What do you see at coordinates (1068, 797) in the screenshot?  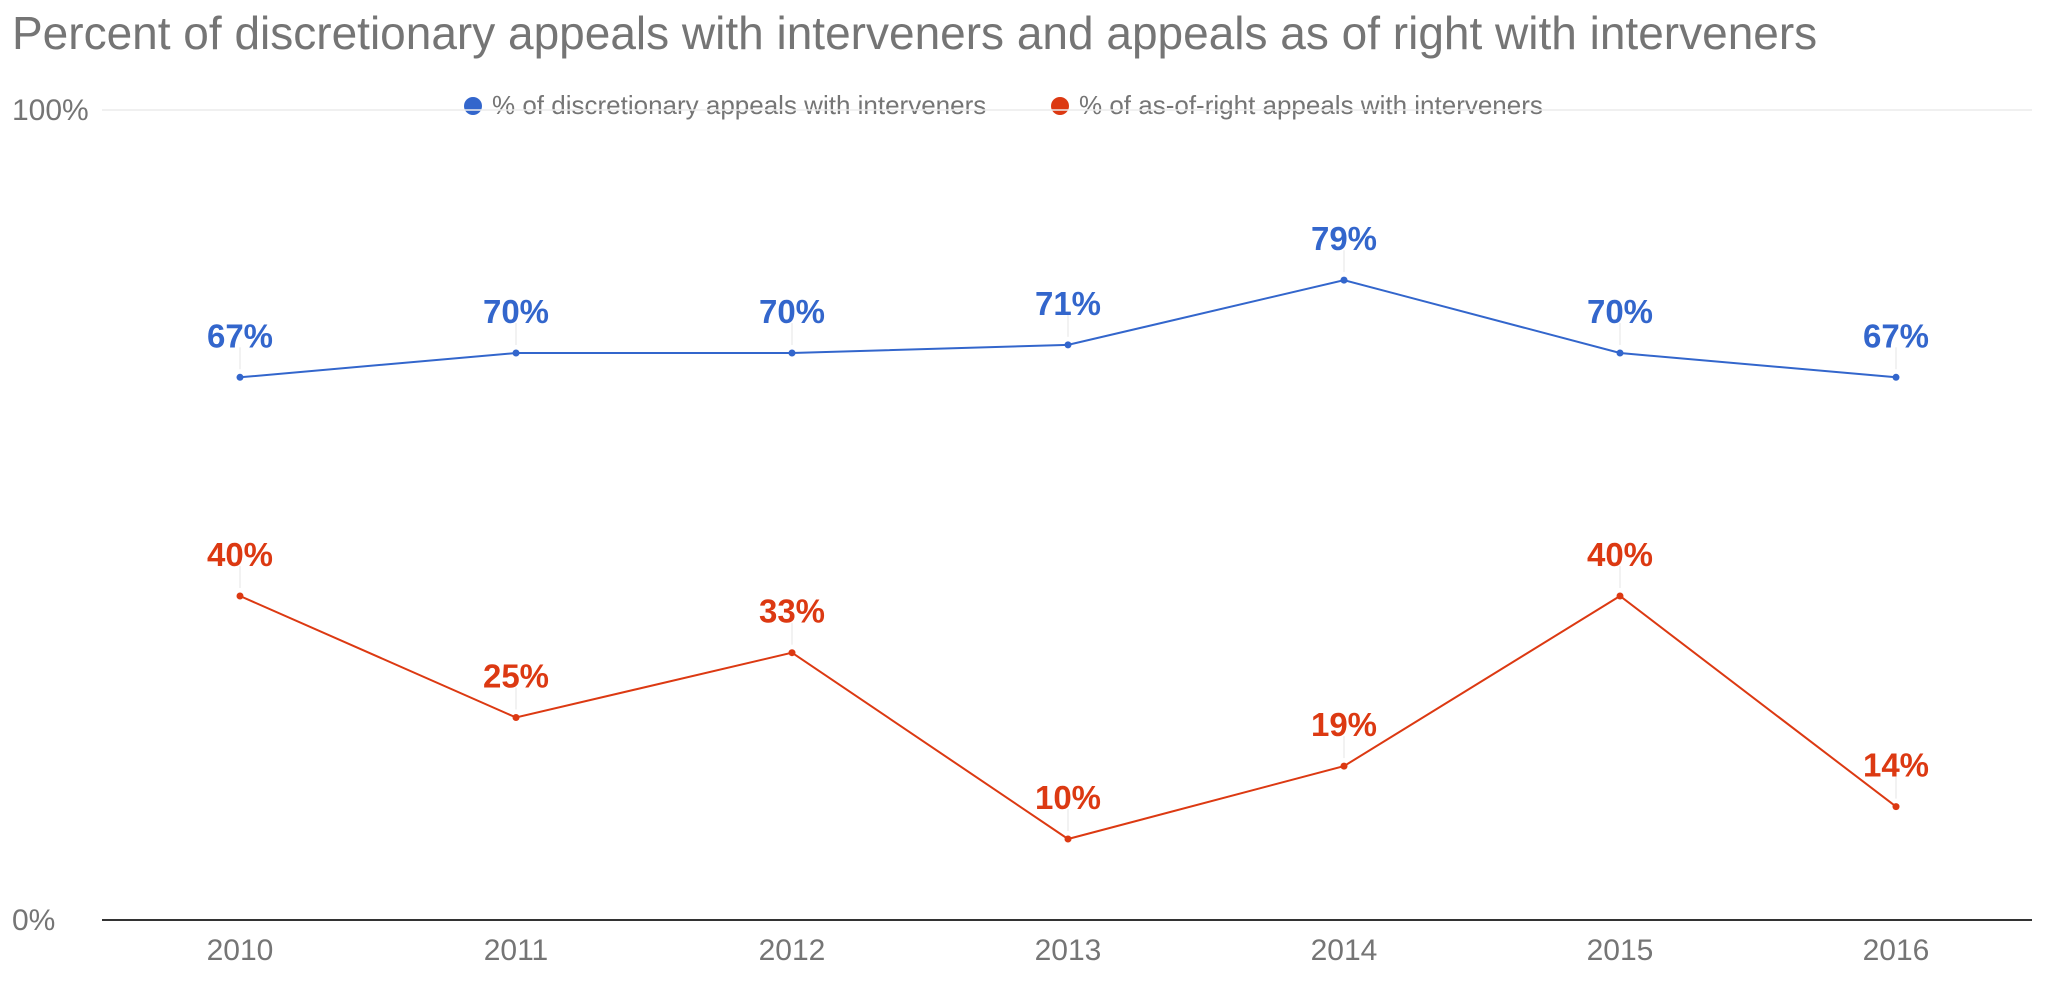 I see `data-label: 10%` at bounding box center [1068, 797].